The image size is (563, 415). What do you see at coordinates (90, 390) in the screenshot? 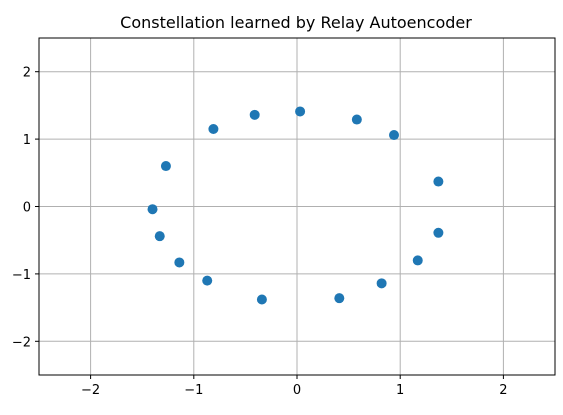
I see `x-tick-label: −2` at bounding box center [90, 390].